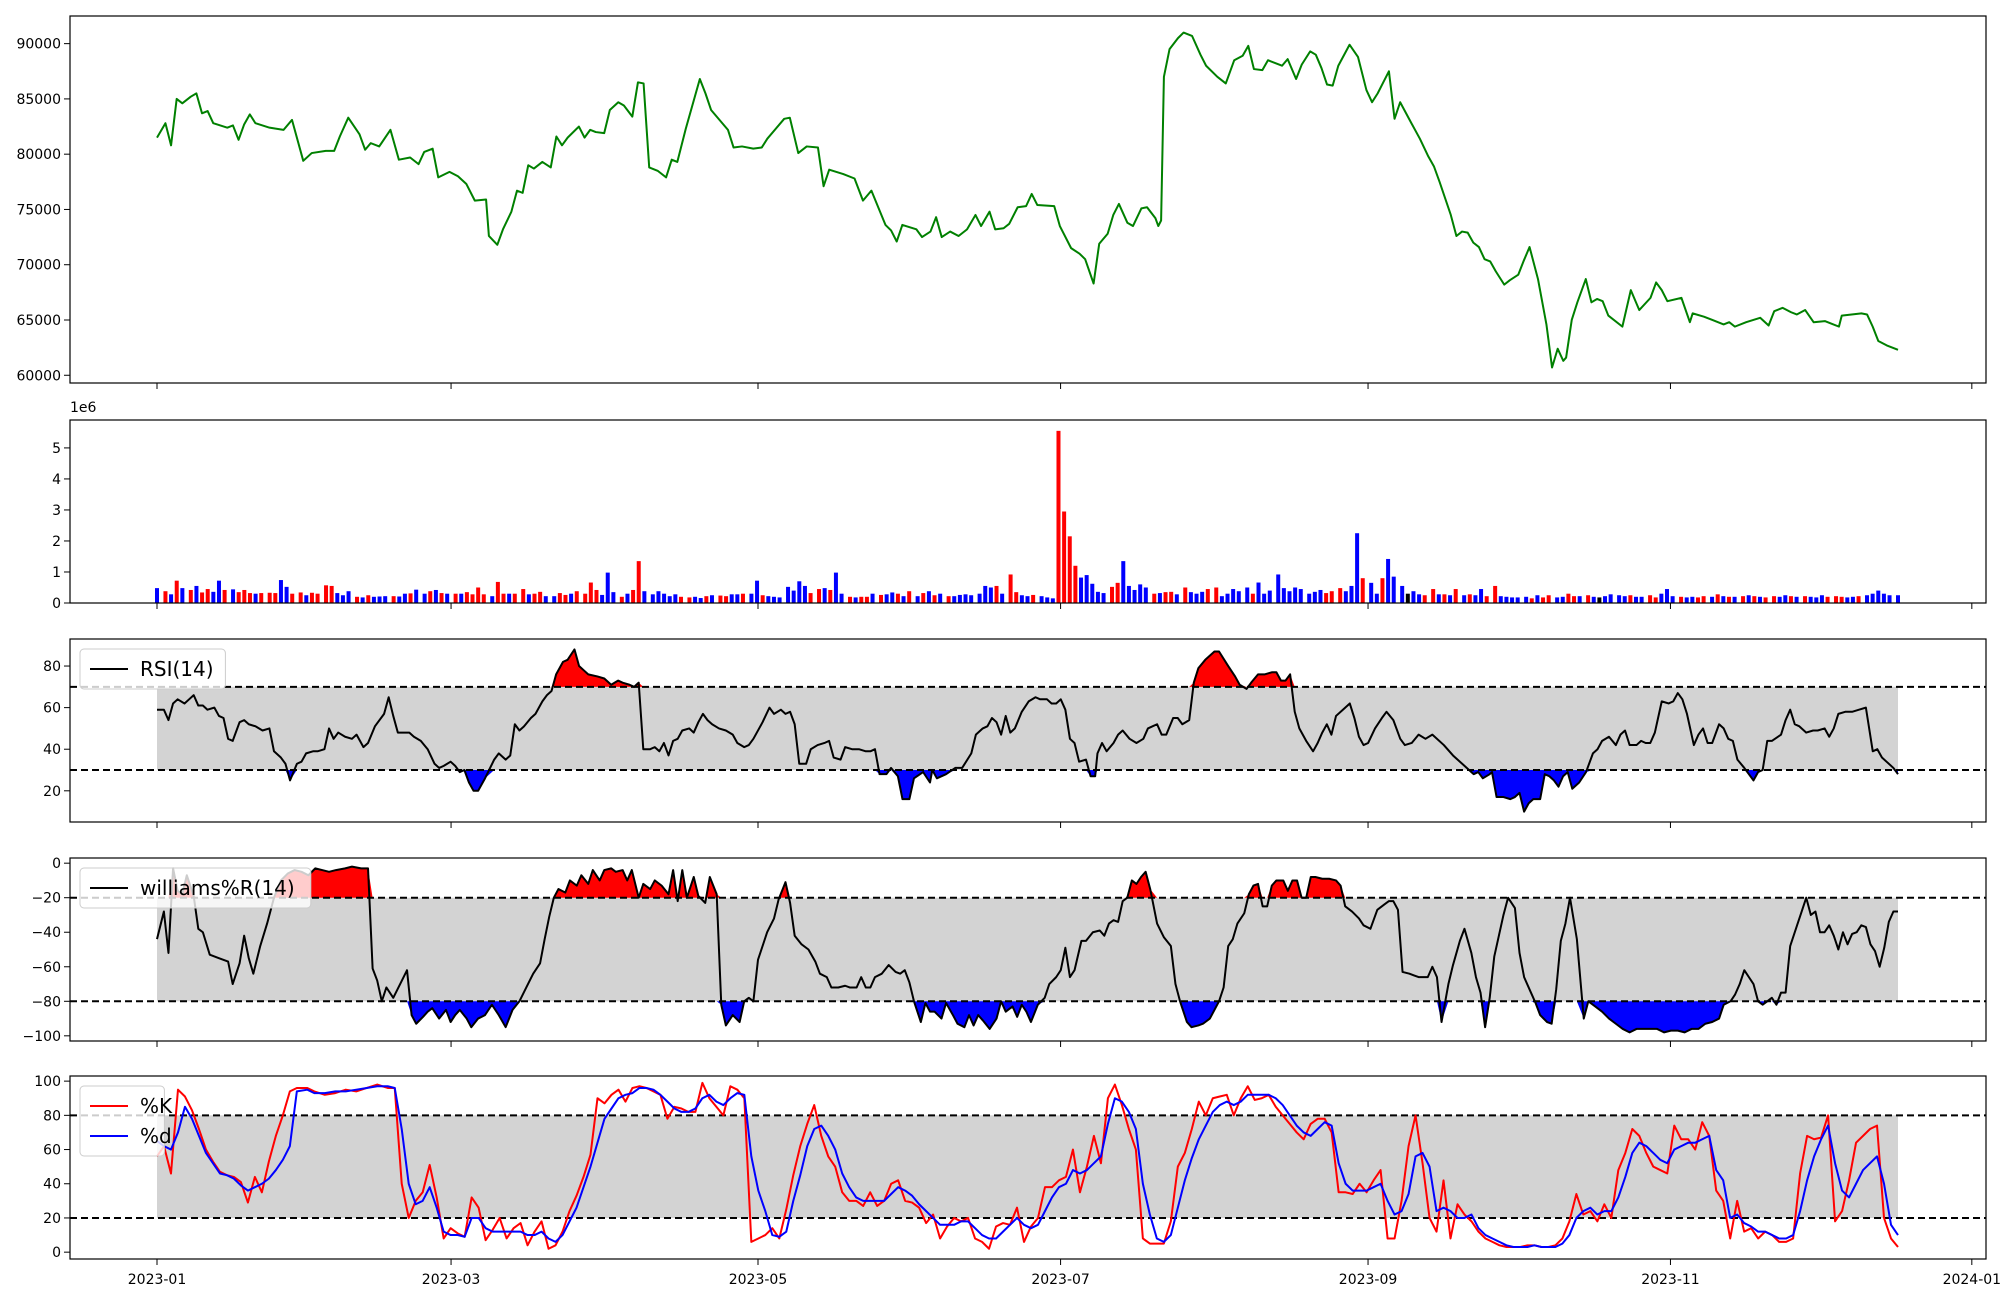  What do you see at coordinates (1027, 1017) in the screenshot?
I see `williams-oversold-fill` at bounding box center [1027, 1017].